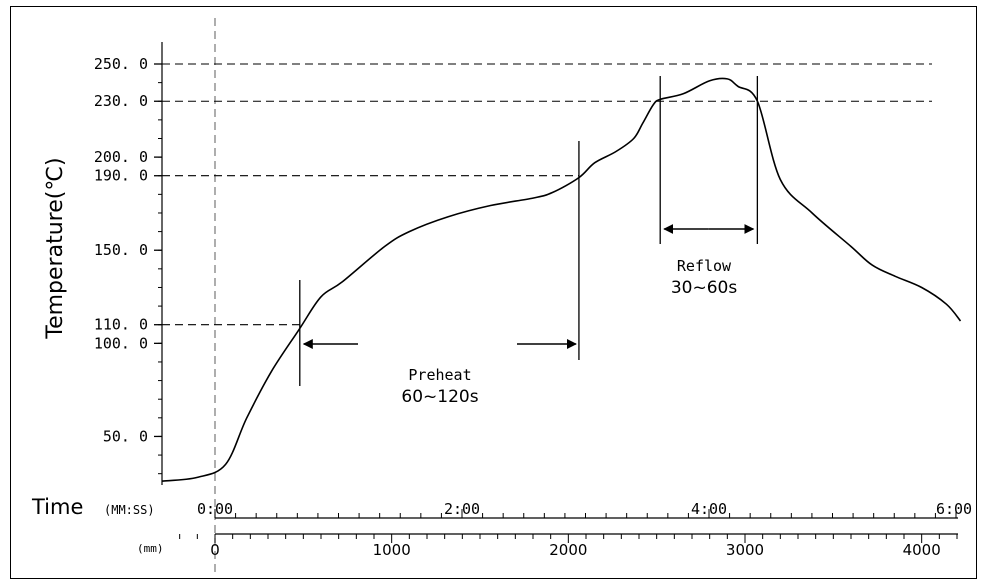 The width and height of the screenshot is (985, 586). Describe the element at coordinates (125, 436) in the screenshot. I see `y-tick-label: 50. 0` at that location.